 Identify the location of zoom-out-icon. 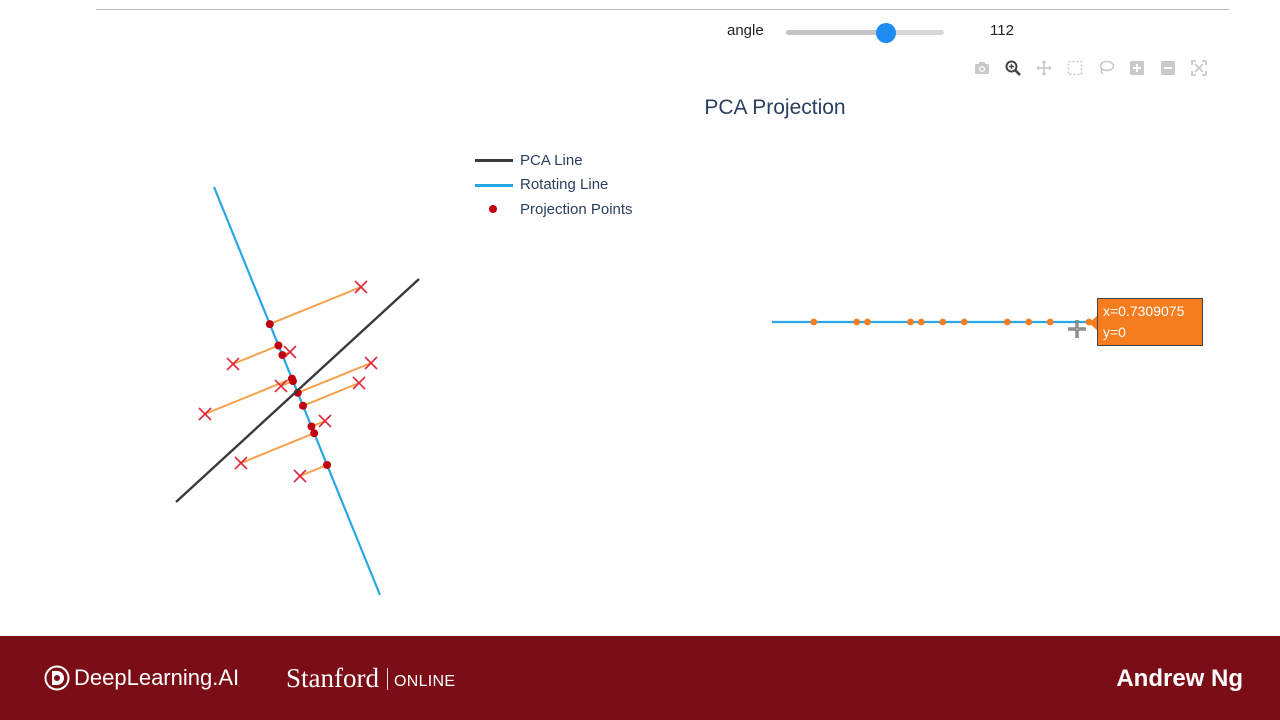
(1167, 68).